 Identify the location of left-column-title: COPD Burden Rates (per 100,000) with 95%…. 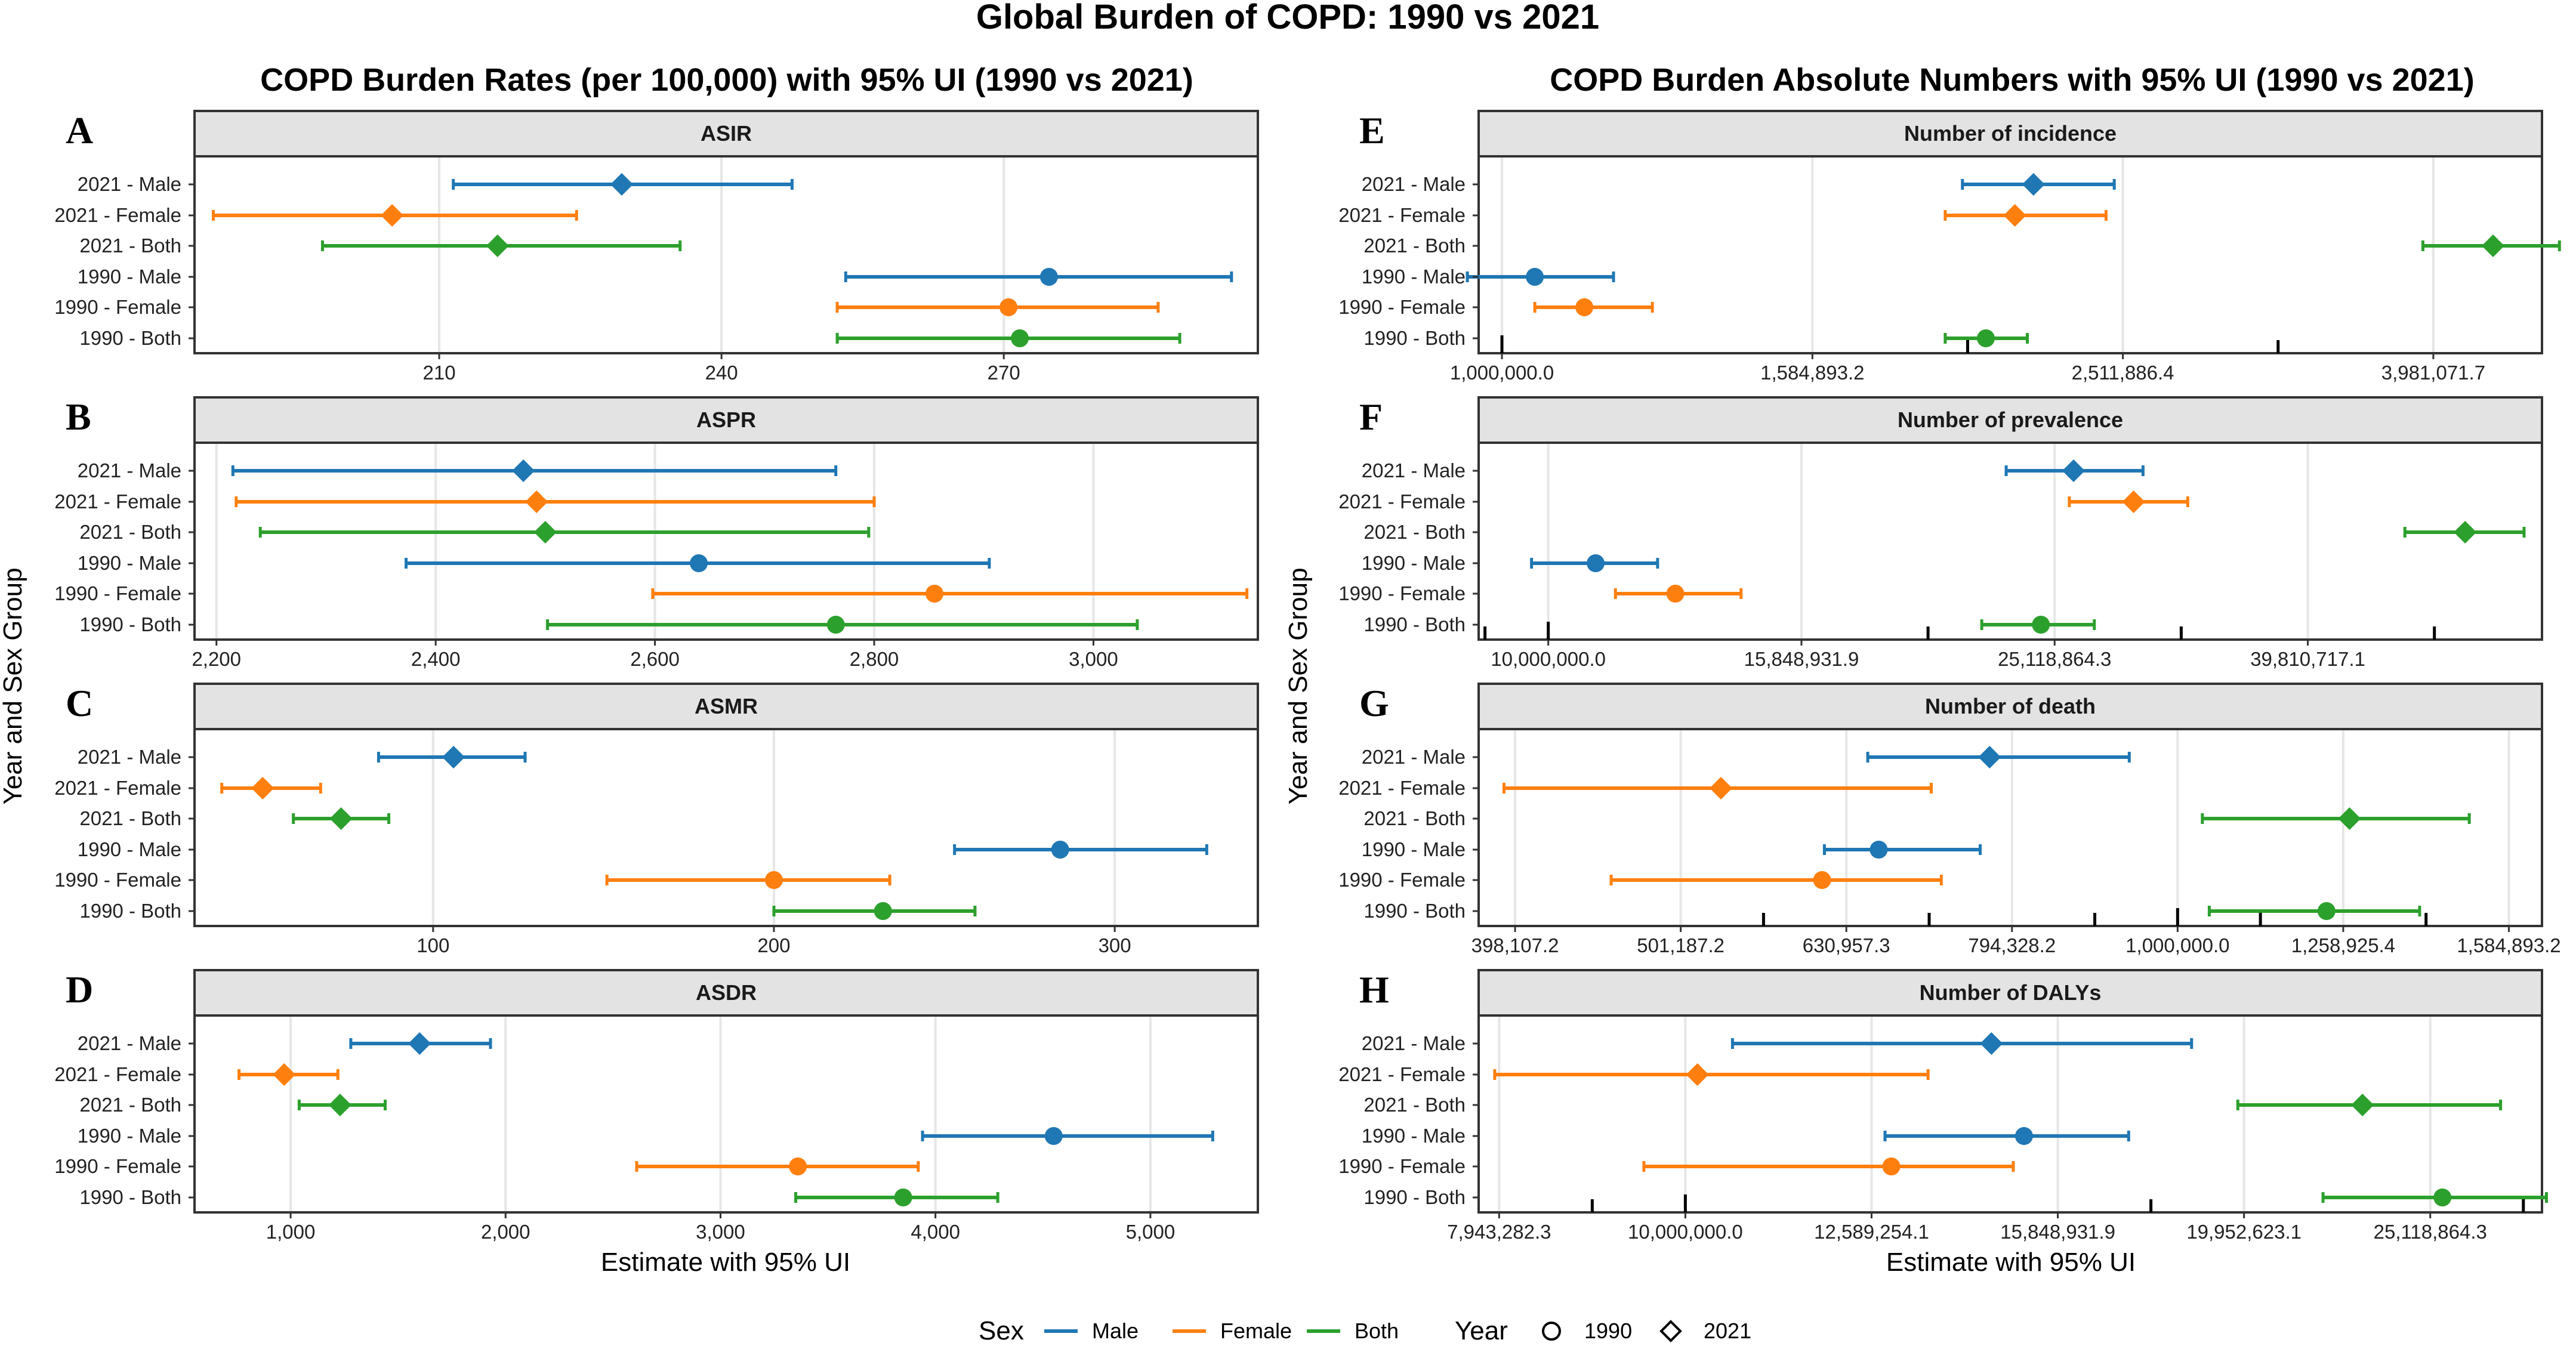
(726, 80).